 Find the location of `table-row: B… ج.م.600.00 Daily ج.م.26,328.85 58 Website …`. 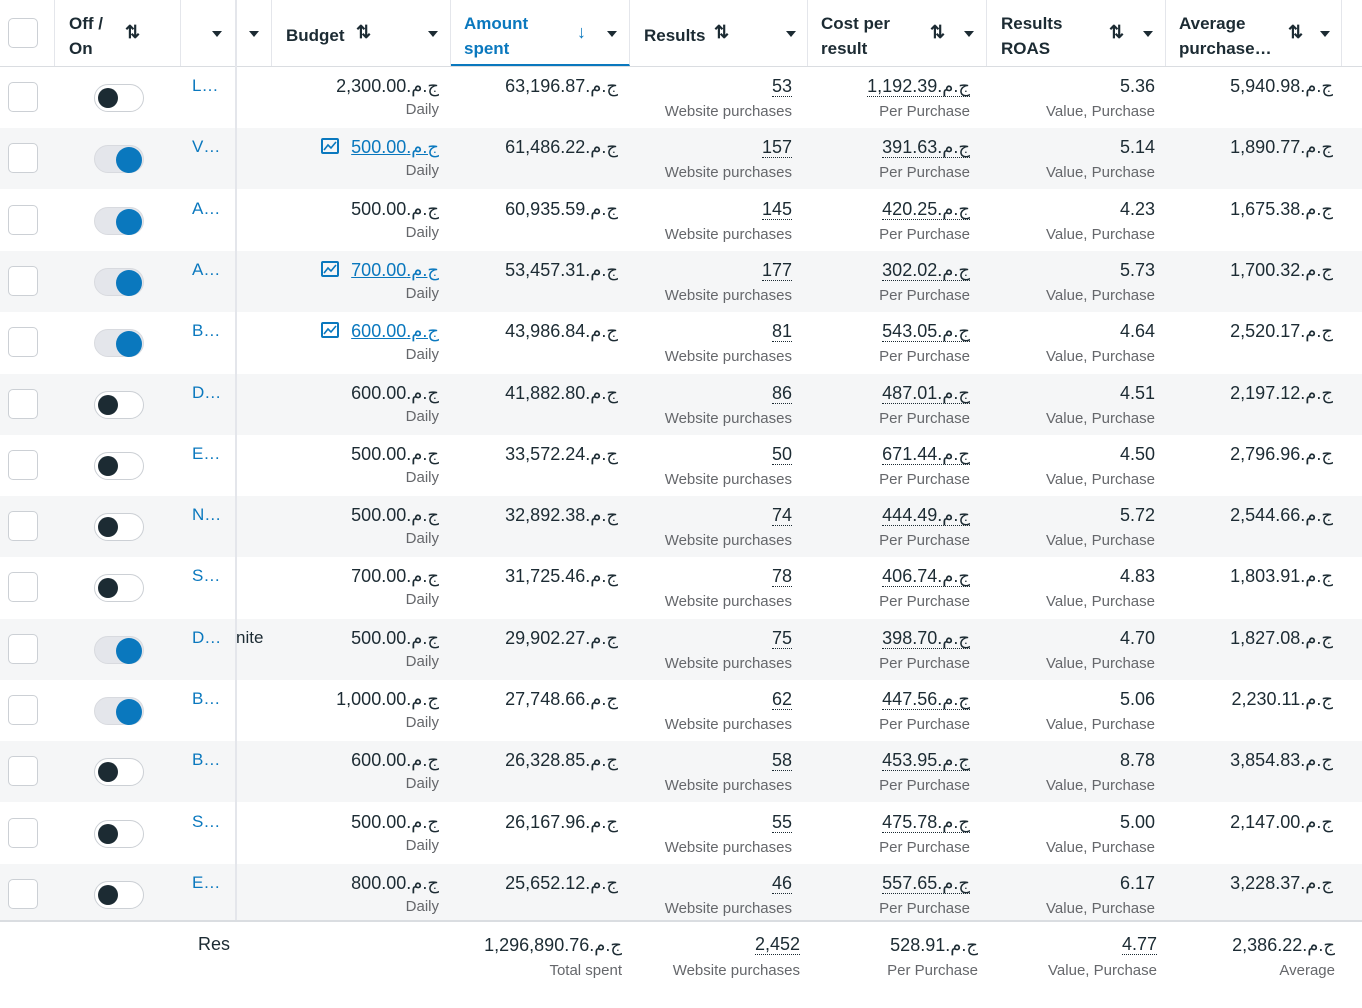

table-row: B… ج.م.600.00 Daily ج.م.26,328.85 58 Website … is located at coordinates (681, 772).